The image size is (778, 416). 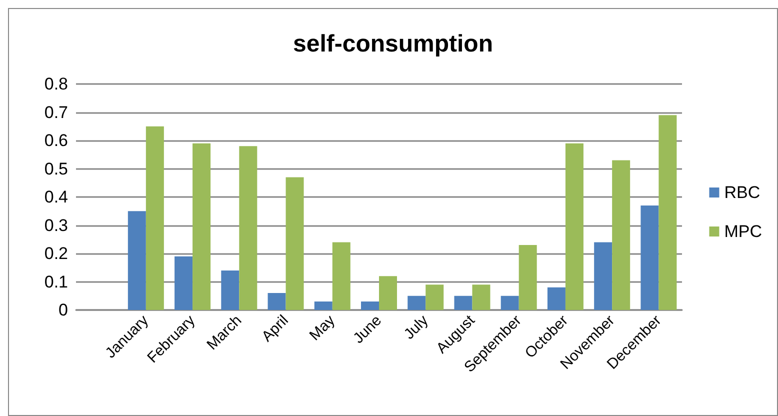 What do you see at coordinates (322, 328) in the screenshot?
I see `x-tick-label: May` at bounding box center [322, 328].